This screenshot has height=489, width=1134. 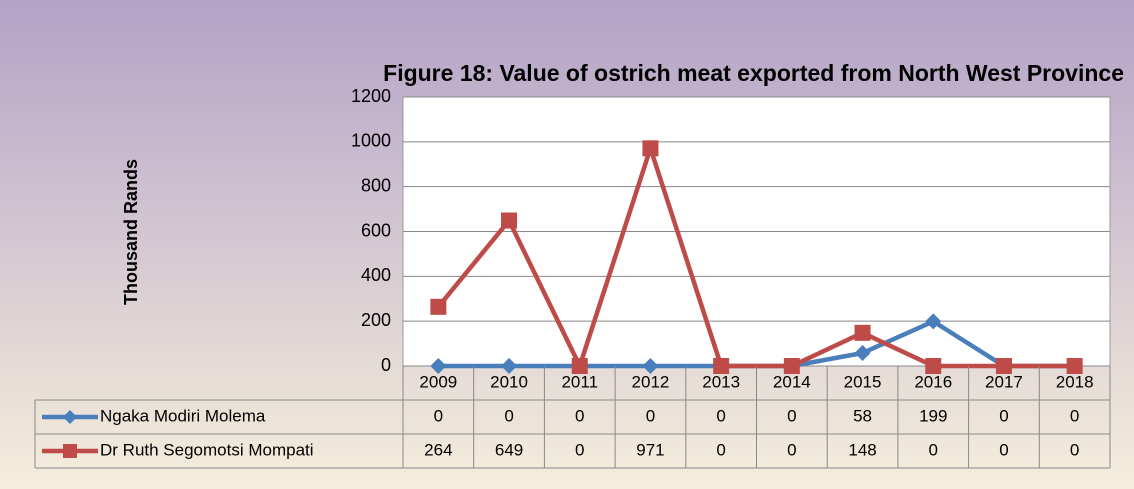 I want to click on table-value: 199, so click(x=933, y=415).